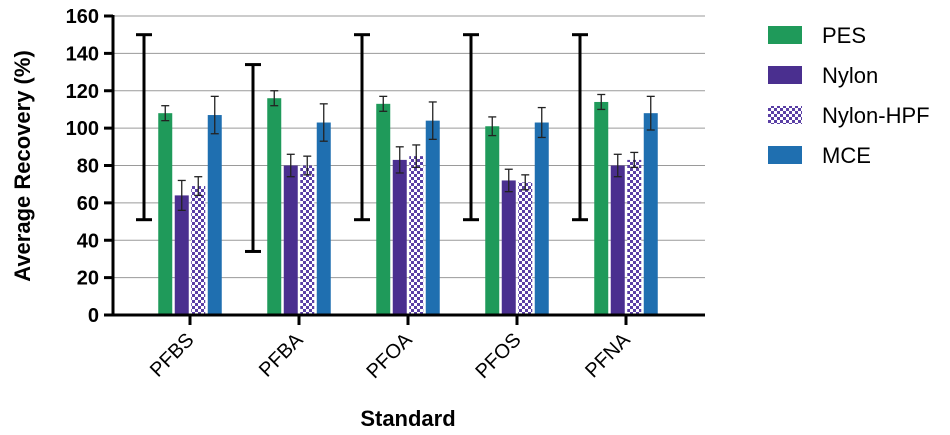 The width and height of the screenshot is (950, 435). What do you see at coordinates (88, 279) in the screenshot?
I see `y-tick-label-20: 20` at bounding box center [88, 279].